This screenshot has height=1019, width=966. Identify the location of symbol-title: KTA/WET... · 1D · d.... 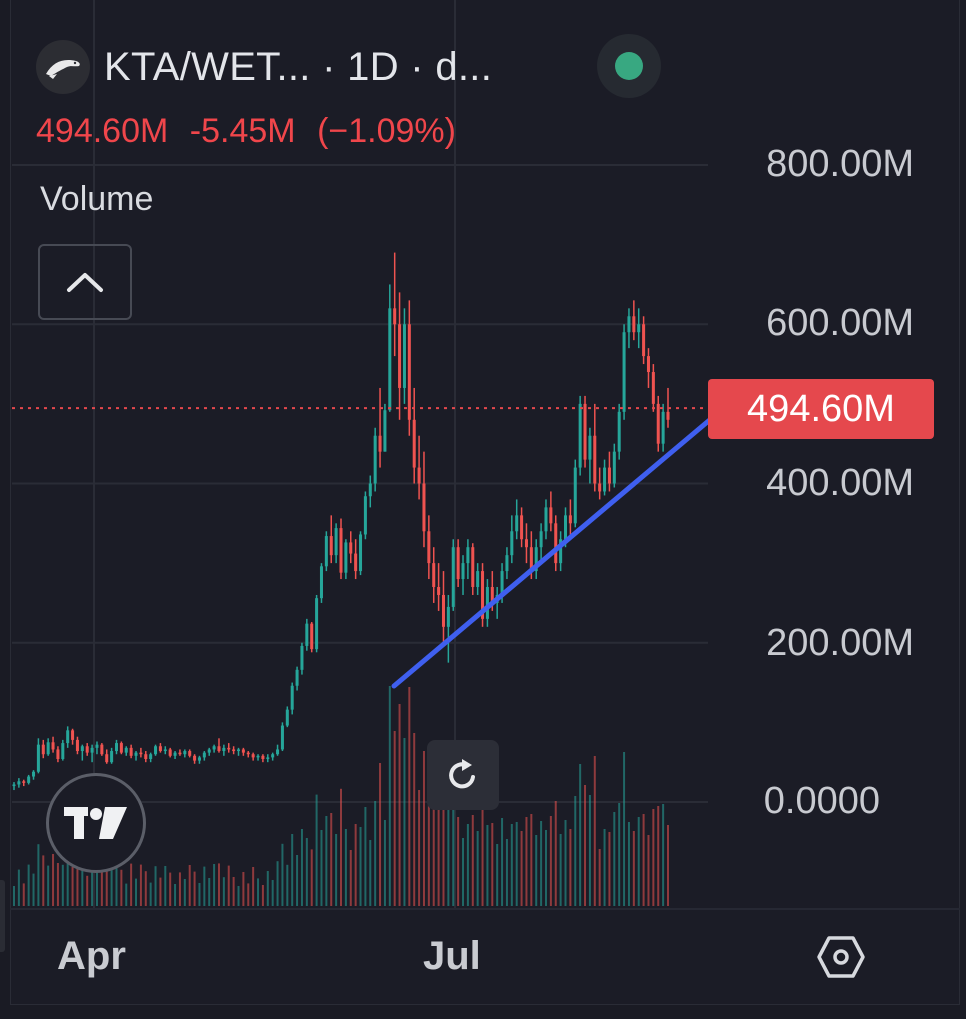
(298, 66).